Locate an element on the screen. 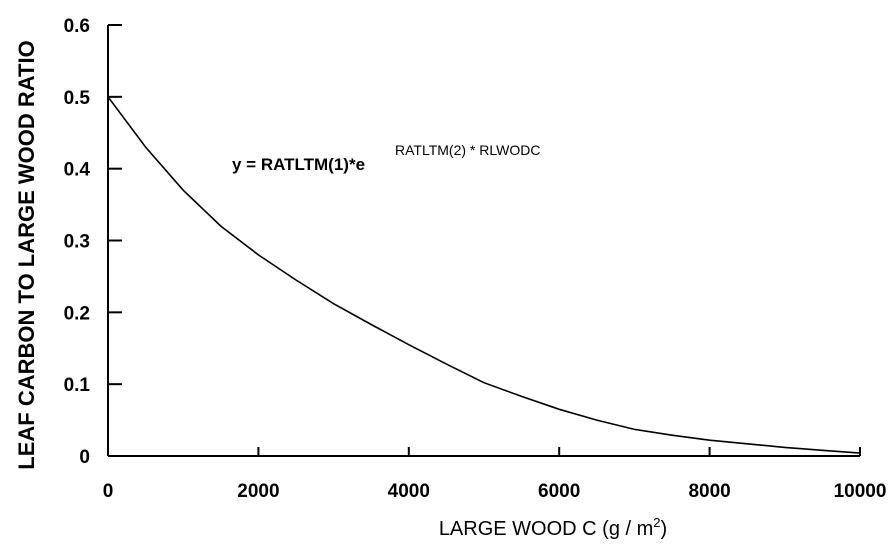  y-axis-title: LEAF CARBON TO LARGE WOOD RATIO is located at coordinates (26, 254).